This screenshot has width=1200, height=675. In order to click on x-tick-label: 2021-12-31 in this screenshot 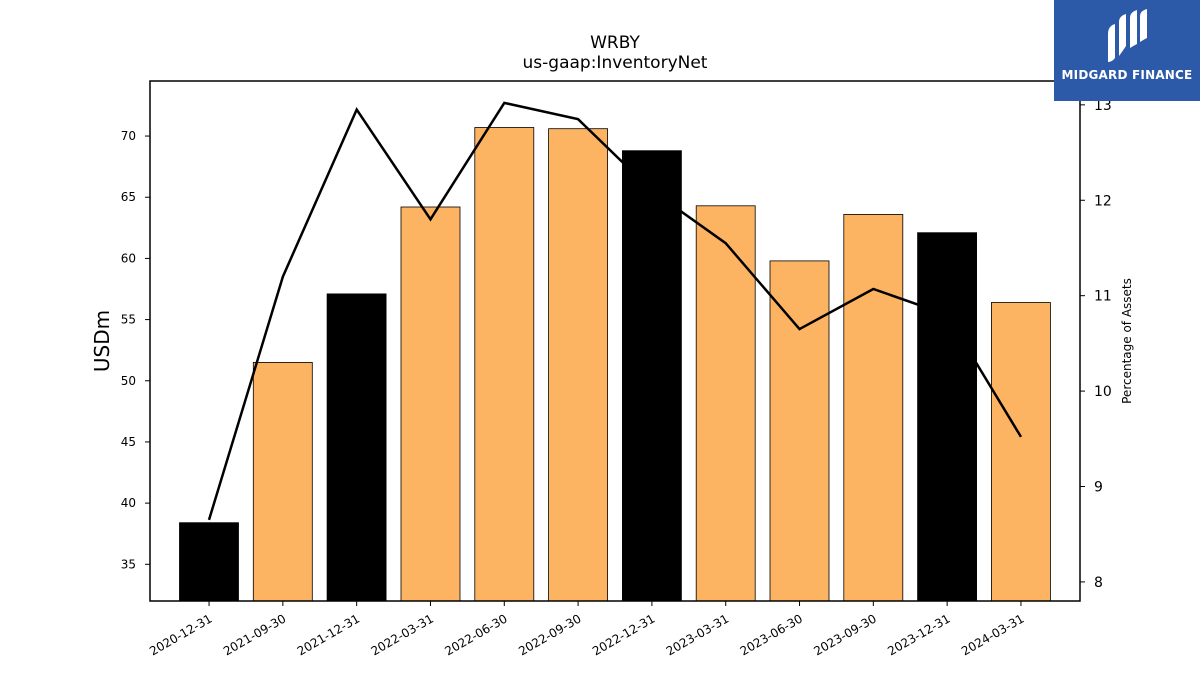, I will do `click(328, 634)`.